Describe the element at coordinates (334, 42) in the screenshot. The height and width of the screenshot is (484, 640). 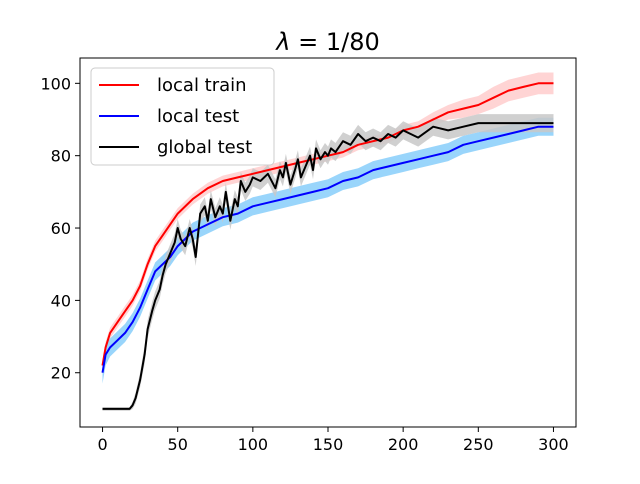
I see `chart-title-value: = 1/80` at that location.